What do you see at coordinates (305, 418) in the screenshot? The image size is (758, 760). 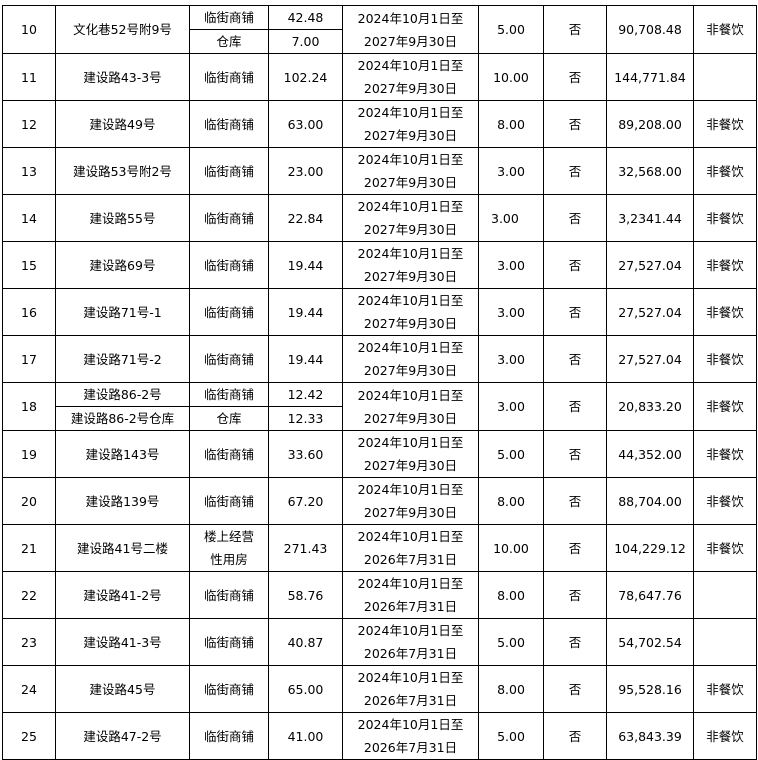 I see `area-cell: 12.33` at bounding box center [305, 418].